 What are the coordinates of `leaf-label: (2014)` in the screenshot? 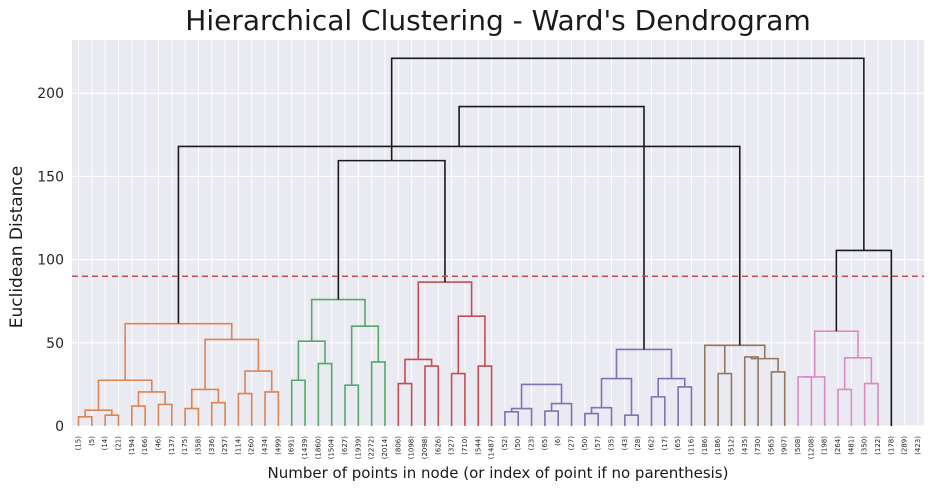 It's located at (385, 448).